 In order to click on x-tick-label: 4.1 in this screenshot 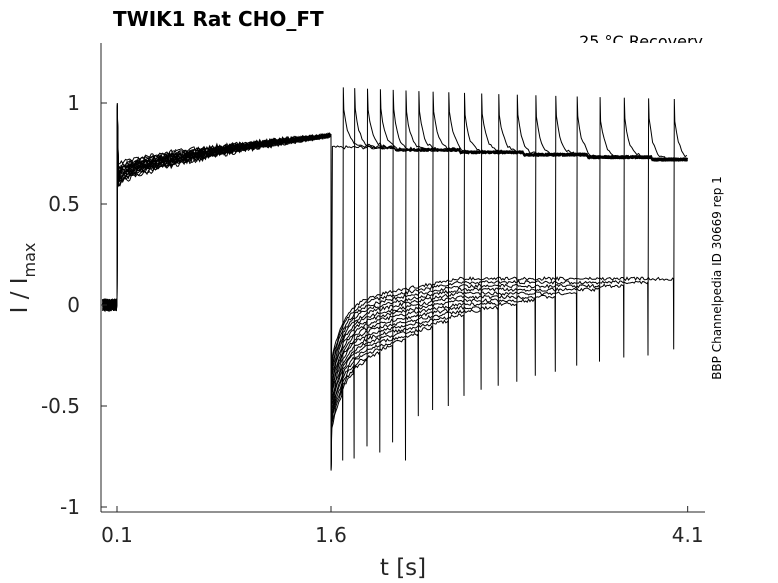, I will do `click(688, 535)`.